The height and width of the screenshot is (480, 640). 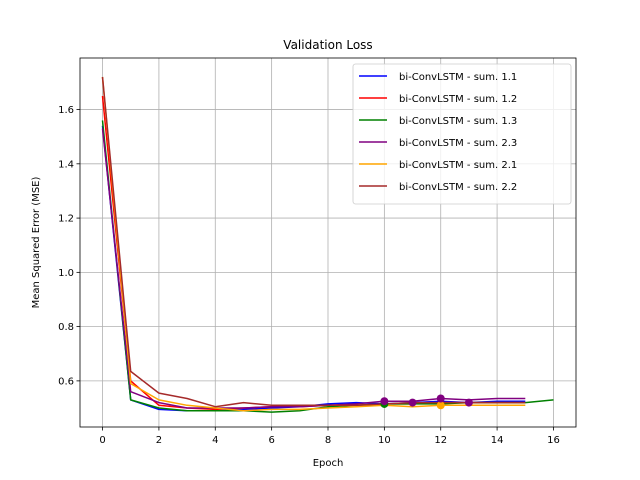 What do you see at coordinates (458, 143) in the screenshot?
I see `legend-label: bi-ConvLSTM - sum. 2.3` at bounding box center [458, 143].